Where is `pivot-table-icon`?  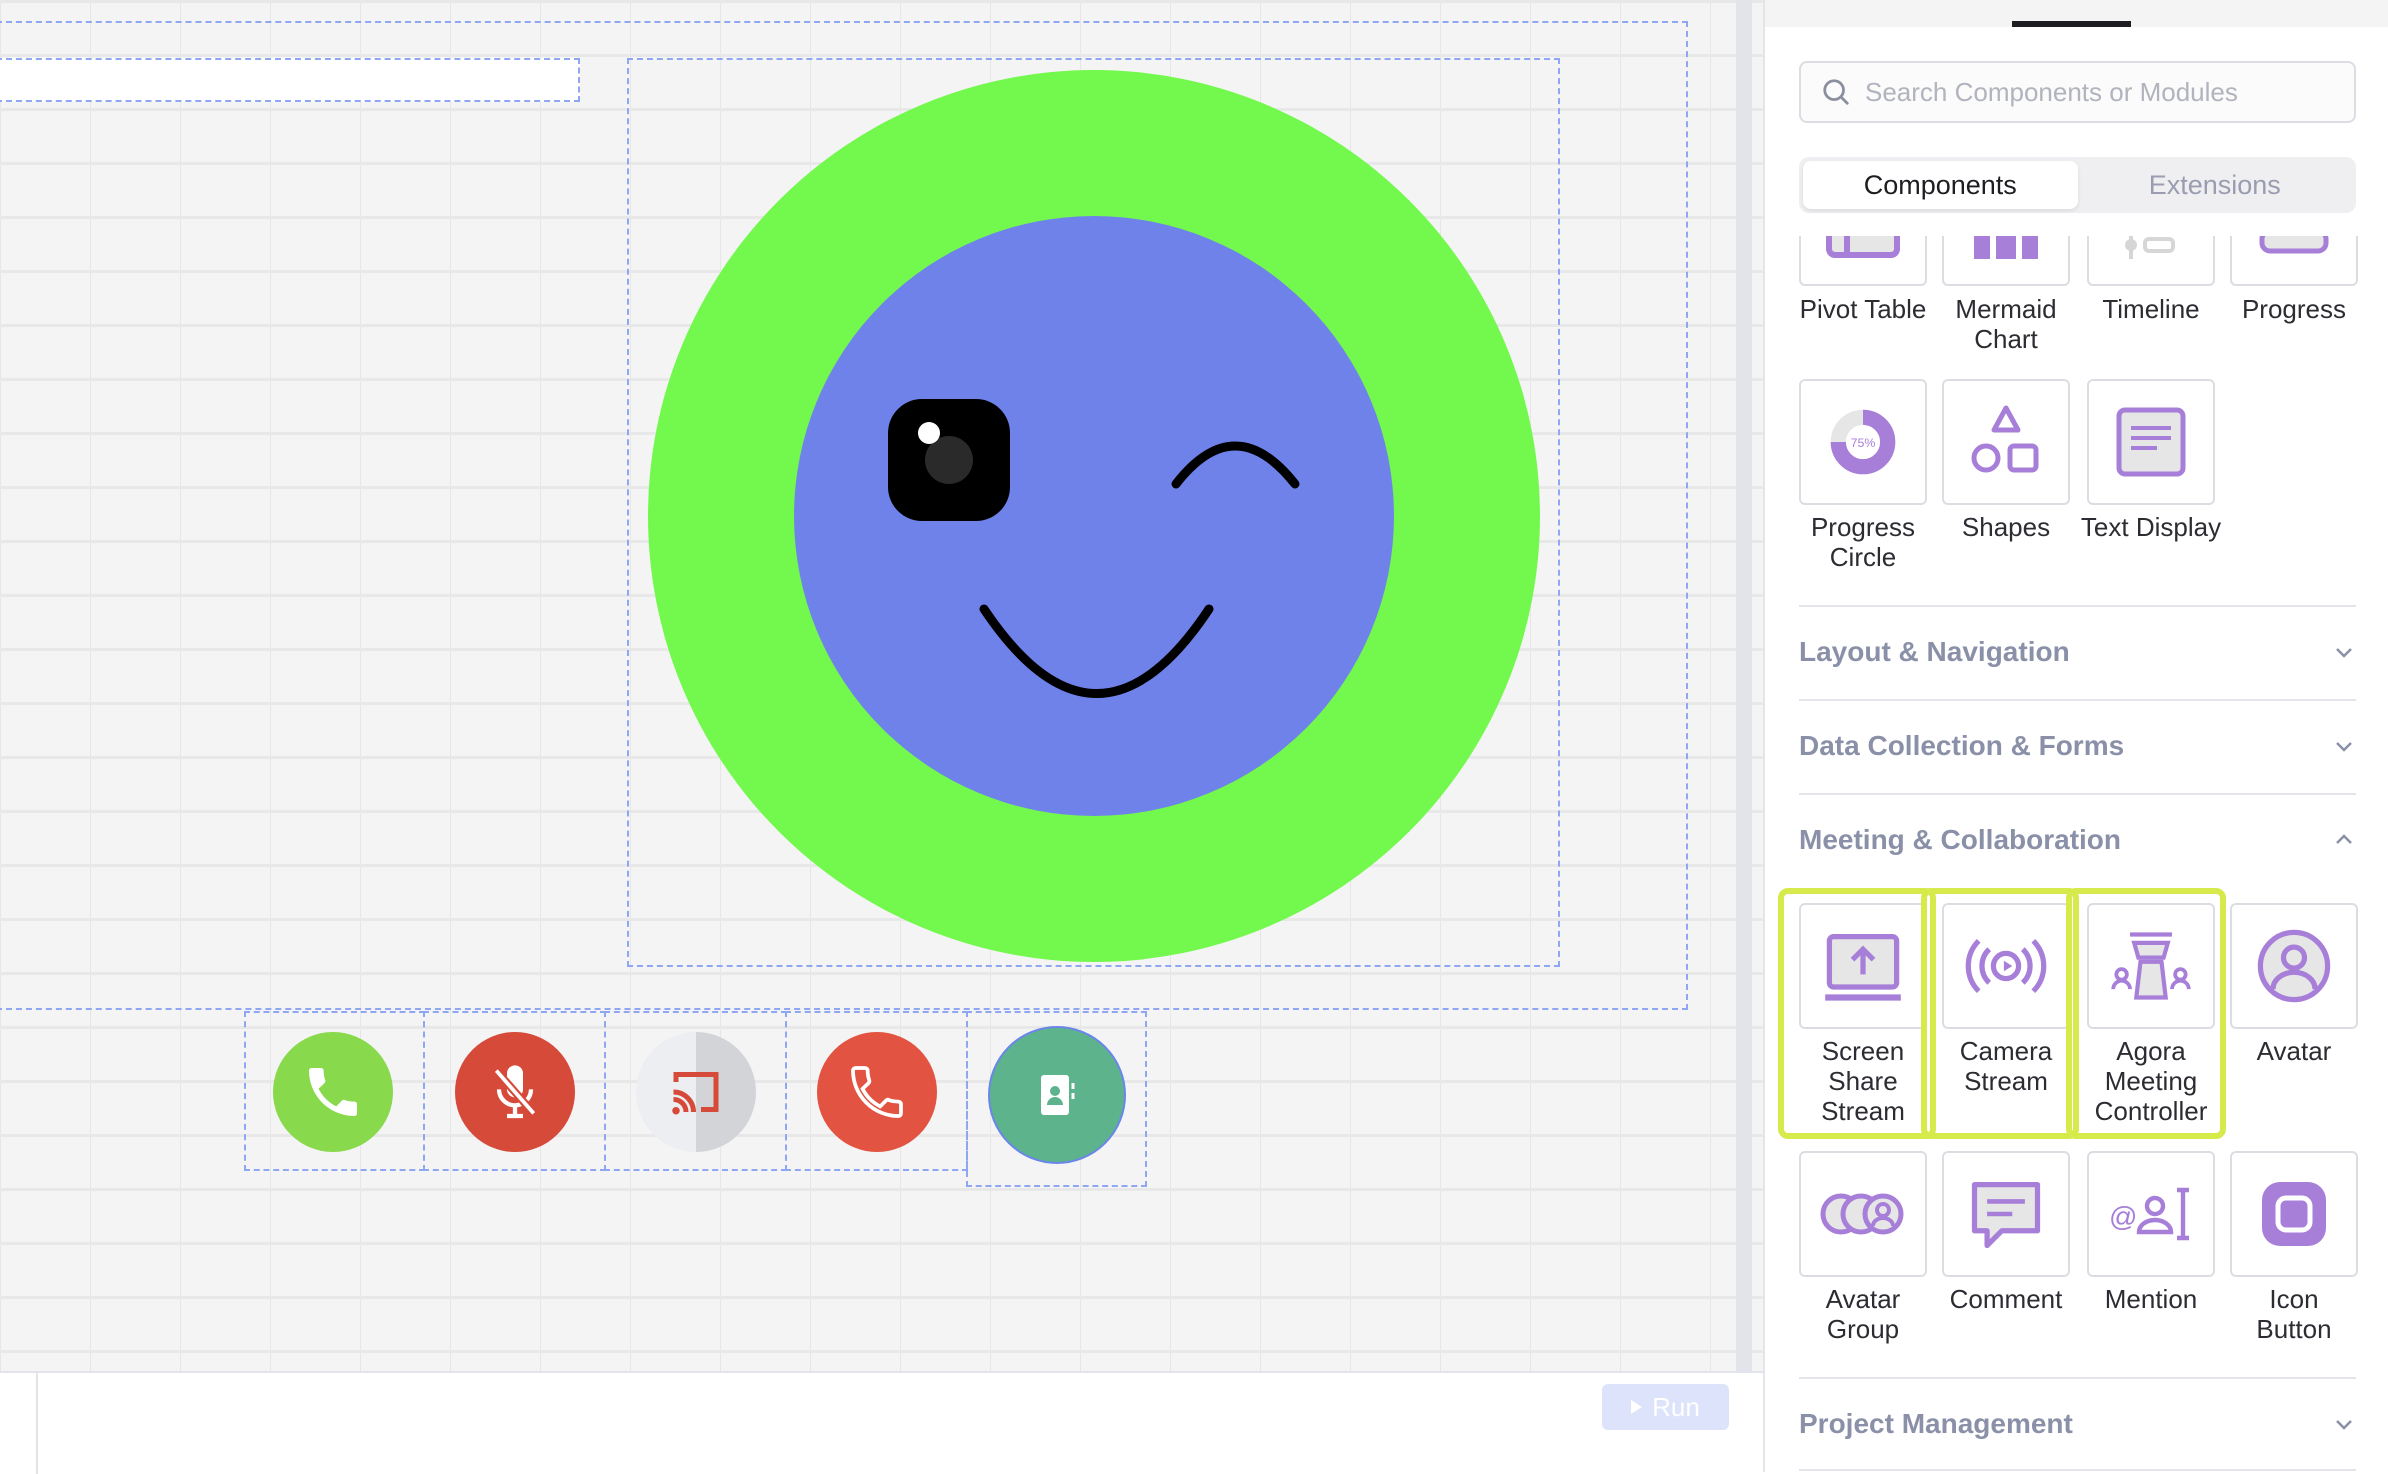 pivot-table-icon is located at coordinates (1863, 247).